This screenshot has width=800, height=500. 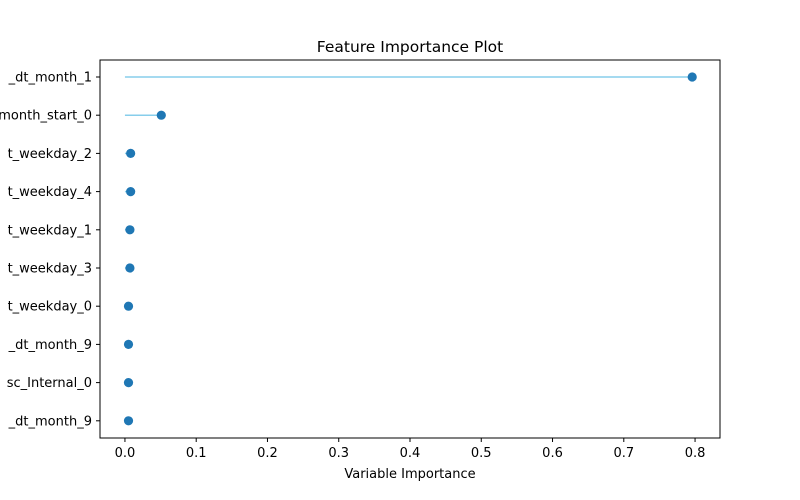 What do you see at coordinates (50, 78) in the screenshot?
I see `y-tick-label: _dt_month_1` at bounding box center [50, 78].